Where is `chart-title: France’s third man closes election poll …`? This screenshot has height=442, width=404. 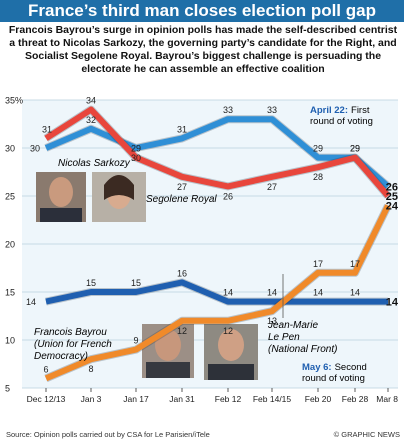 chart-title: France’s third man closes election poll … is located at coordinates (202, 10).